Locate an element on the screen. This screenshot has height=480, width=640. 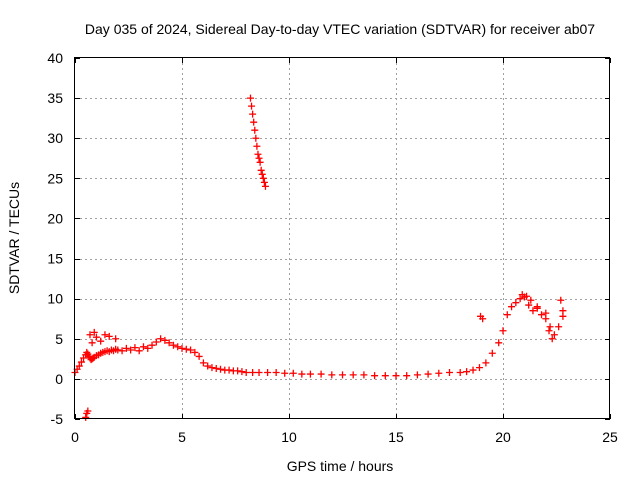
y-tick-label: 20 is located at coordinates (55, 218).